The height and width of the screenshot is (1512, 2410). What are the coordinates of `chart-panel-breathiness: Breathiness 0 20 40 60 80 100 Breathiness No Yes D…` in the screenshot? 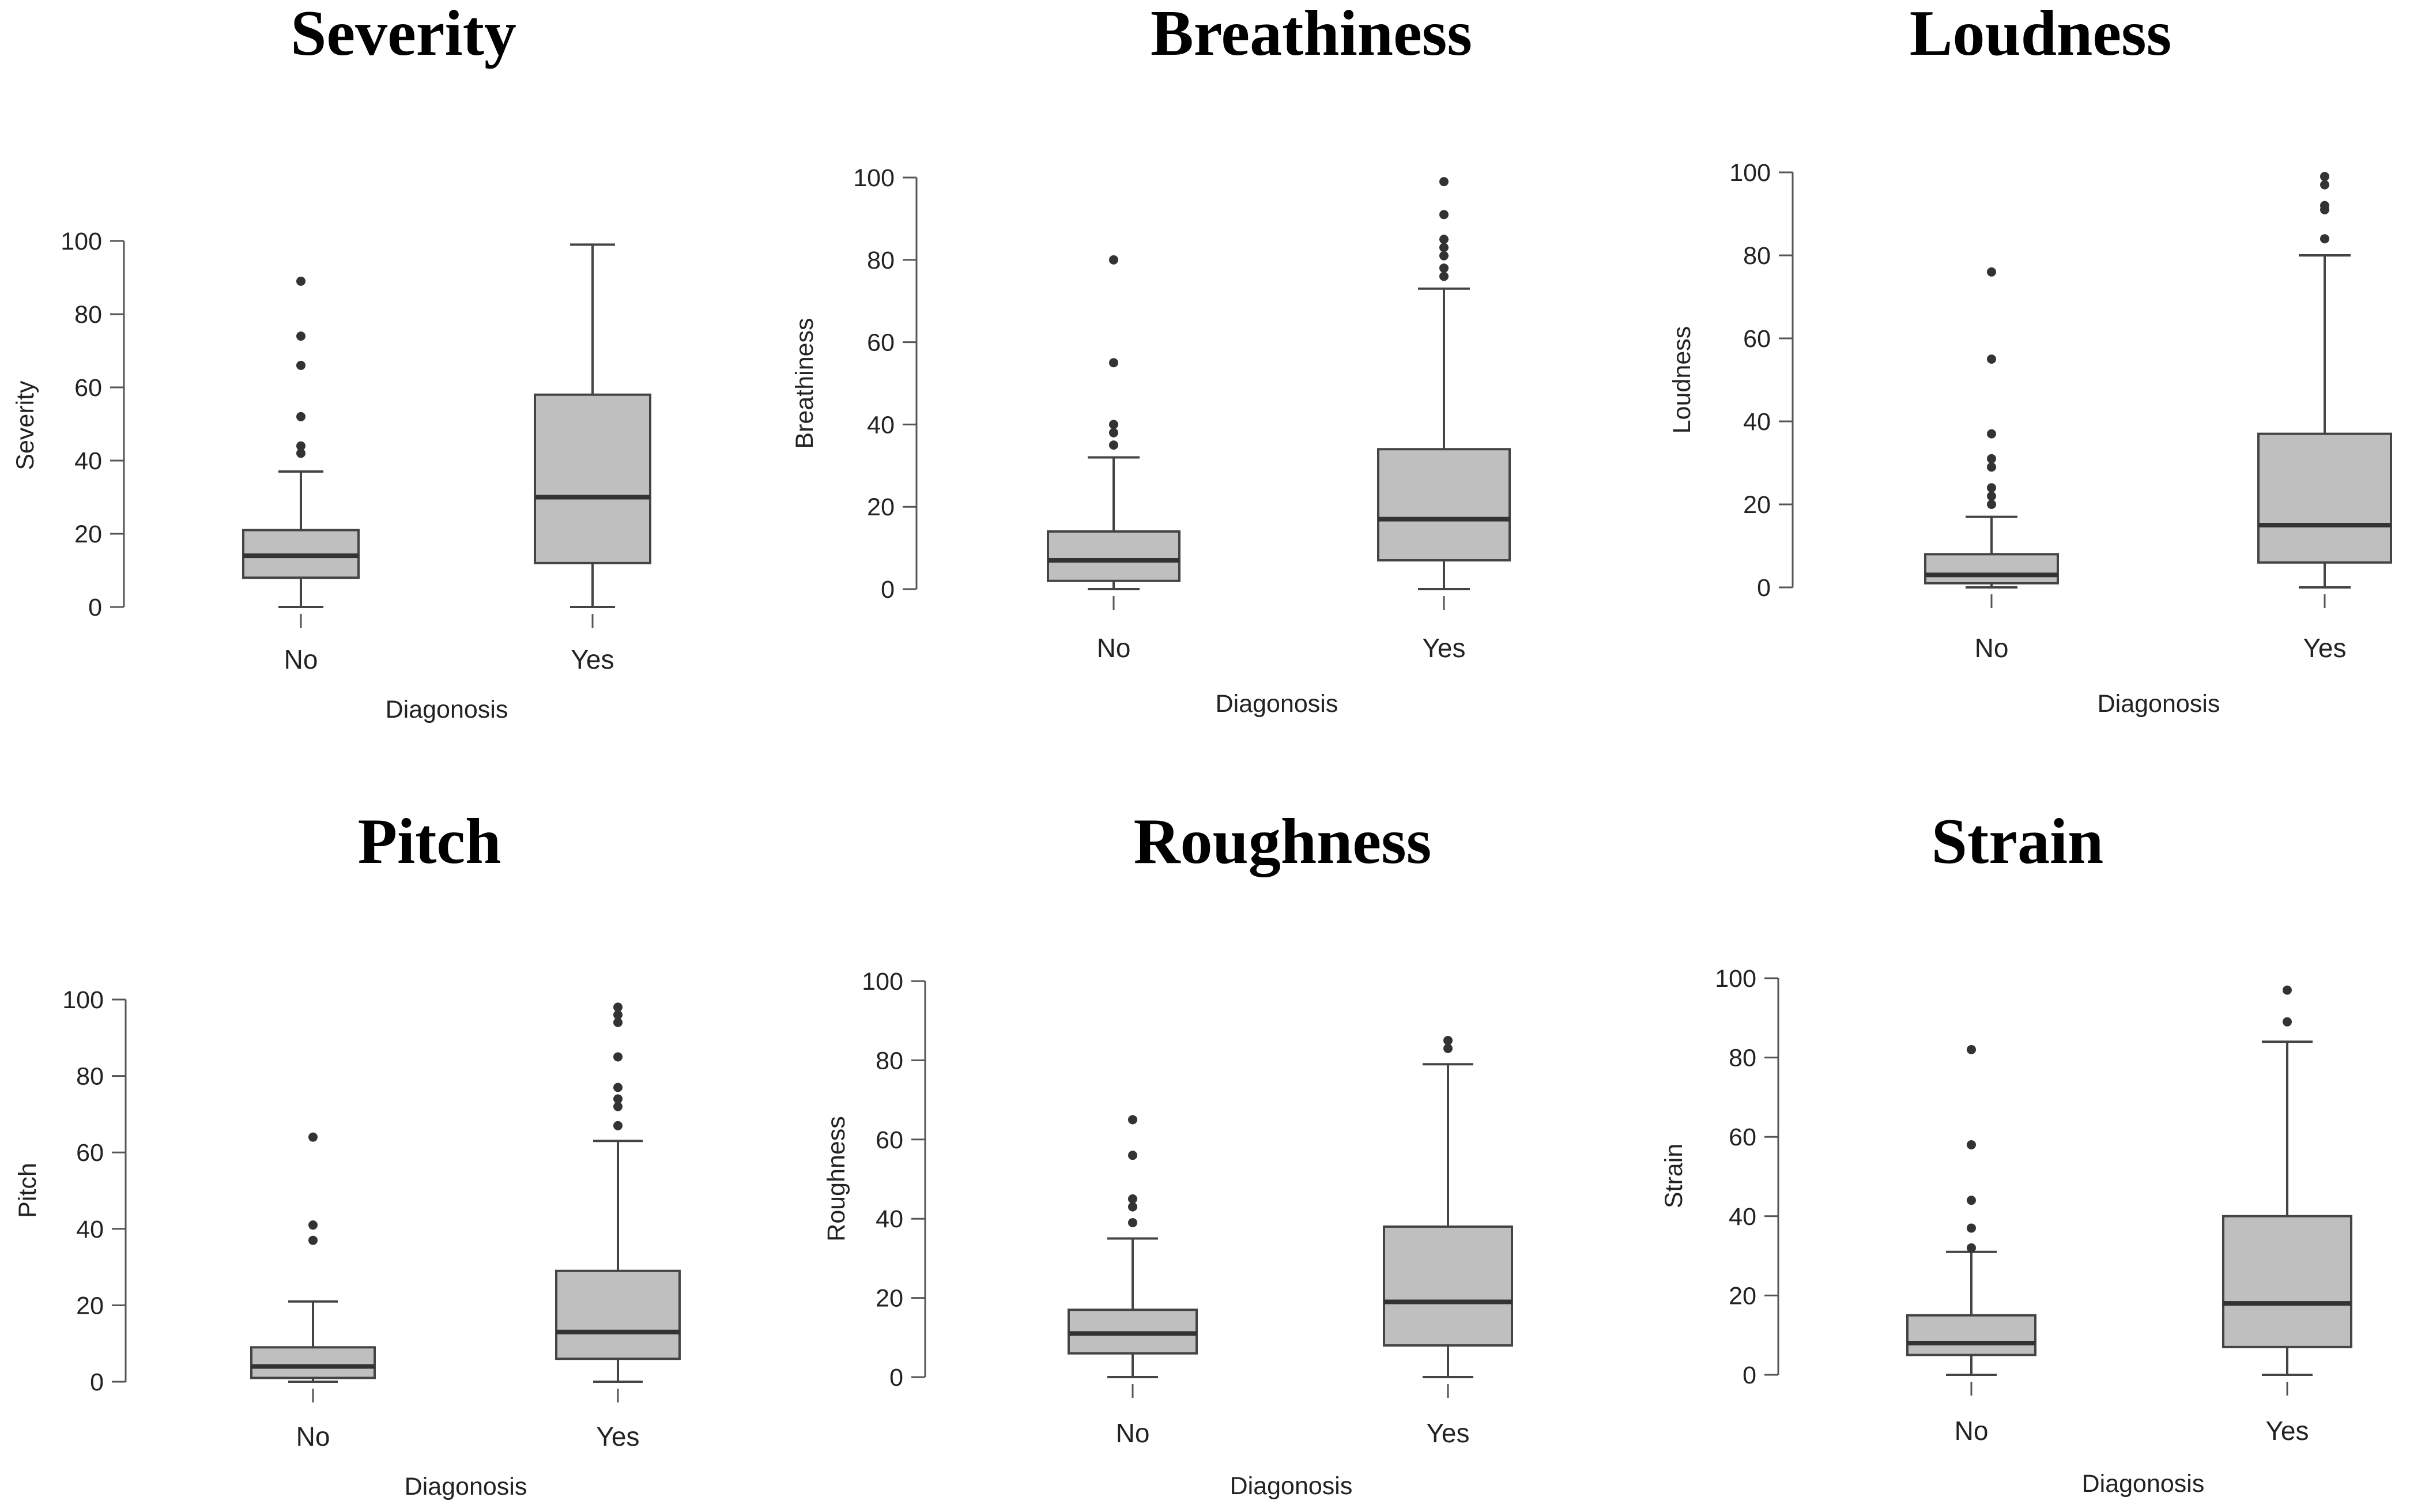 It's located at (1151, 359).